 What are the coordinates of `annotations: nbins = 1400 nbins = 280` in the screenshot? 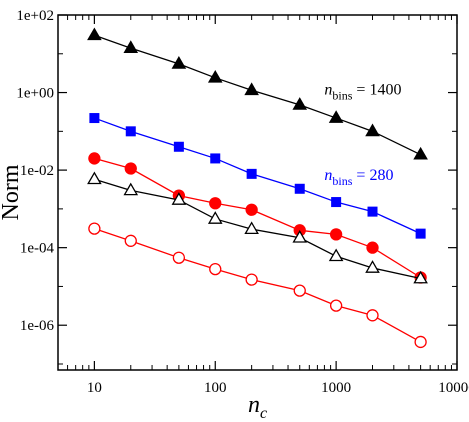 It's located at (362, 134).